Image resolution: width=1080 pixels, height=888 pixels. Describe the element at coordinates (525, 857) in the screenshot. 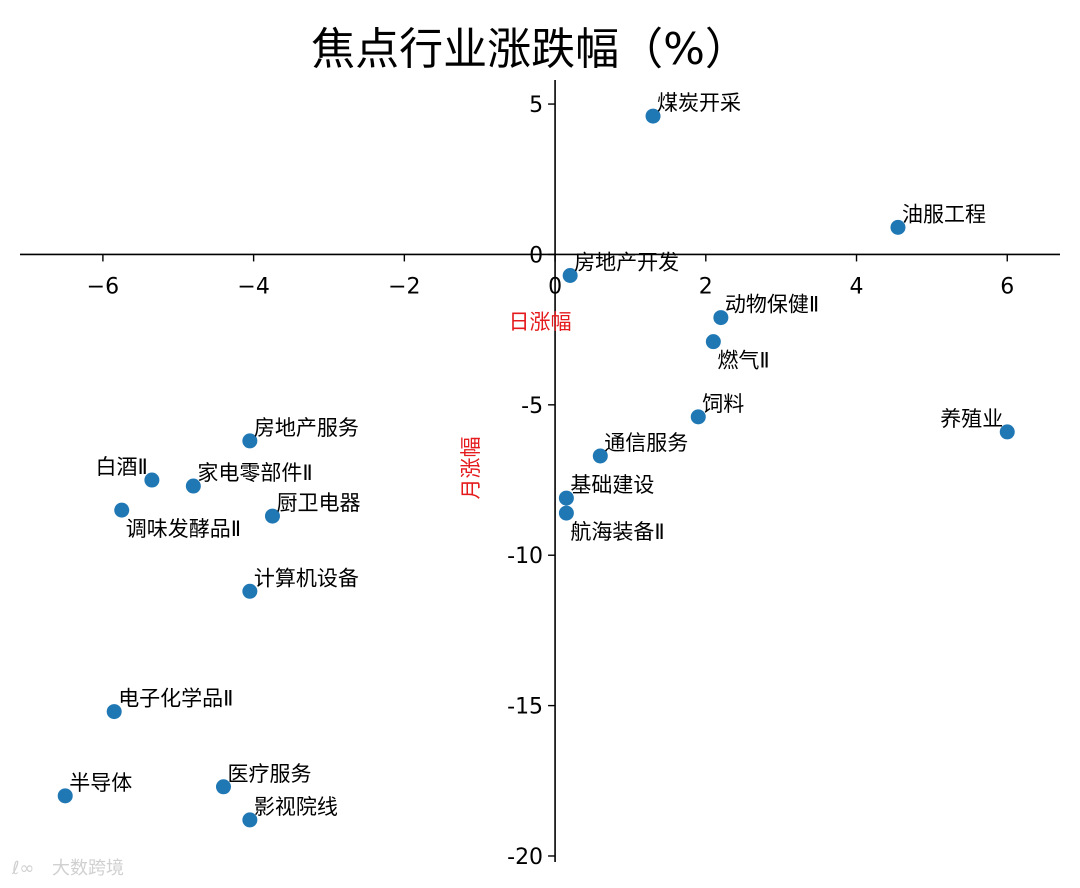

I see `y-tick-label: -20` at that location.